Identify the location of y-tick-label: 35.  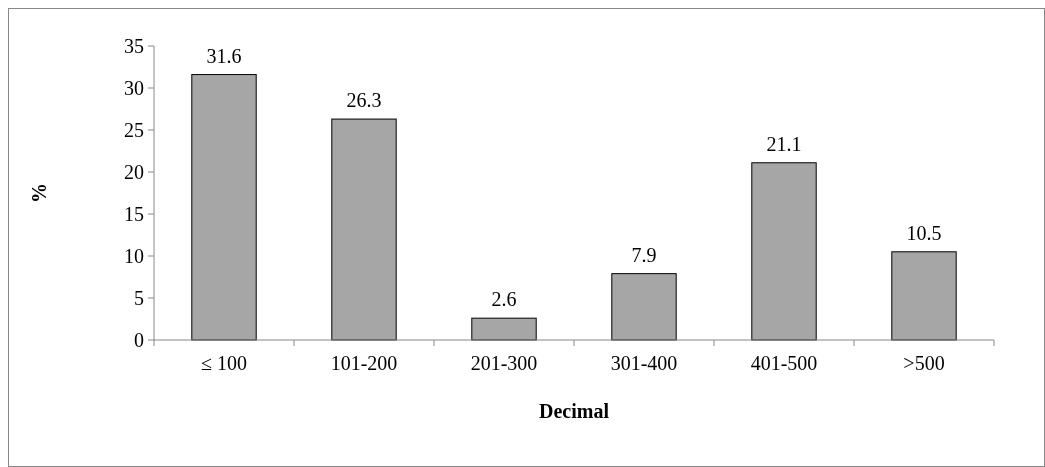
(134, 46).